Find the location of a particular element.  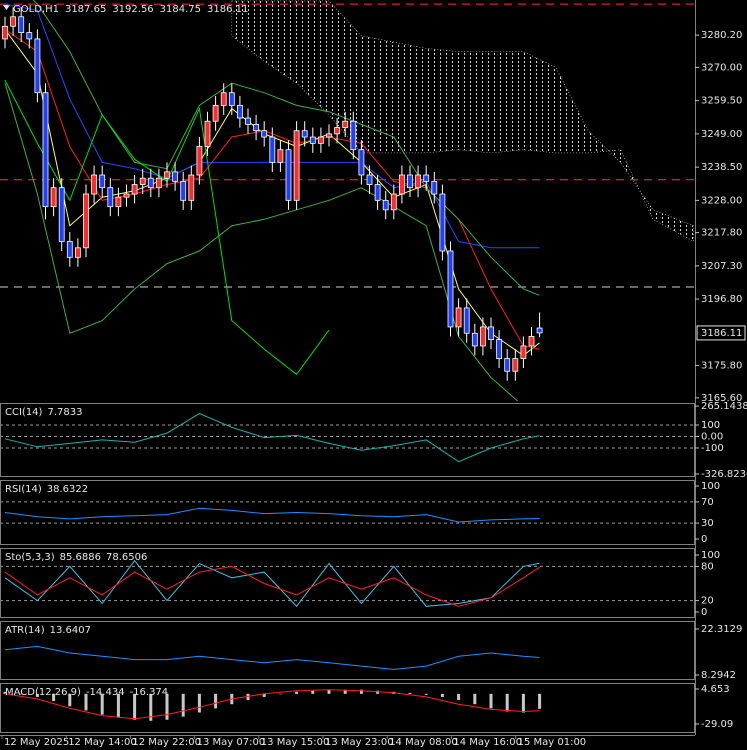

indicator-value: 85.6886 is located at coordinates (80, 557).